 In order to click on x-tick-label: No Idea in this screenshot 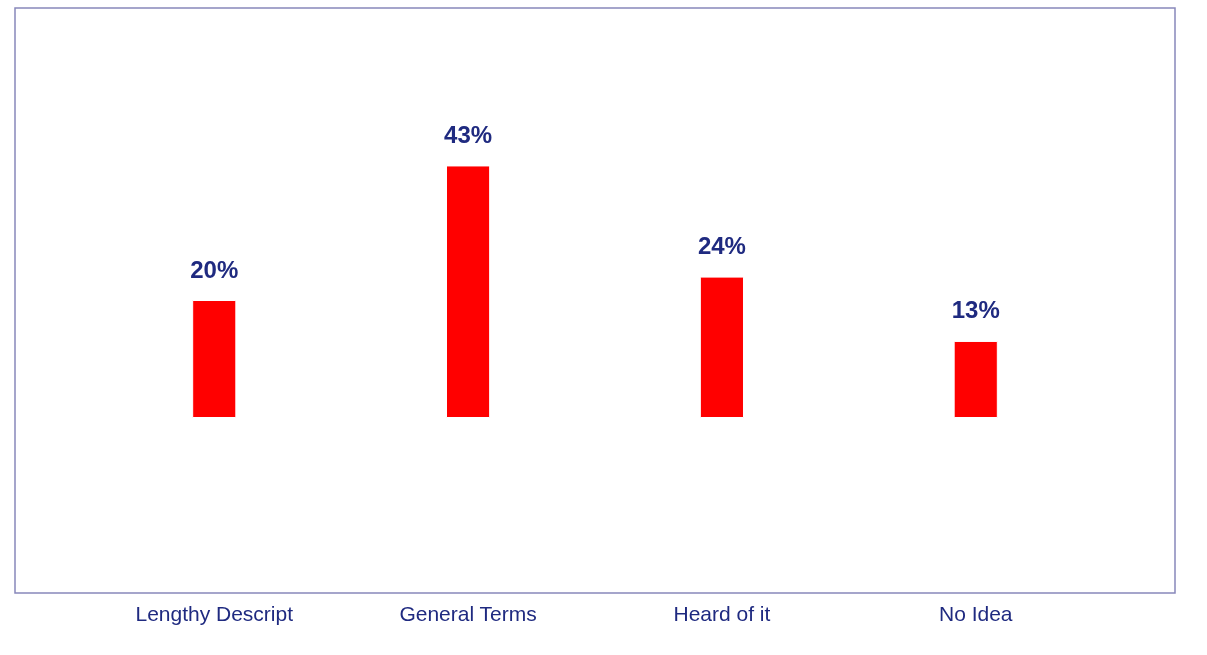, I will do `click(975, 613)`.